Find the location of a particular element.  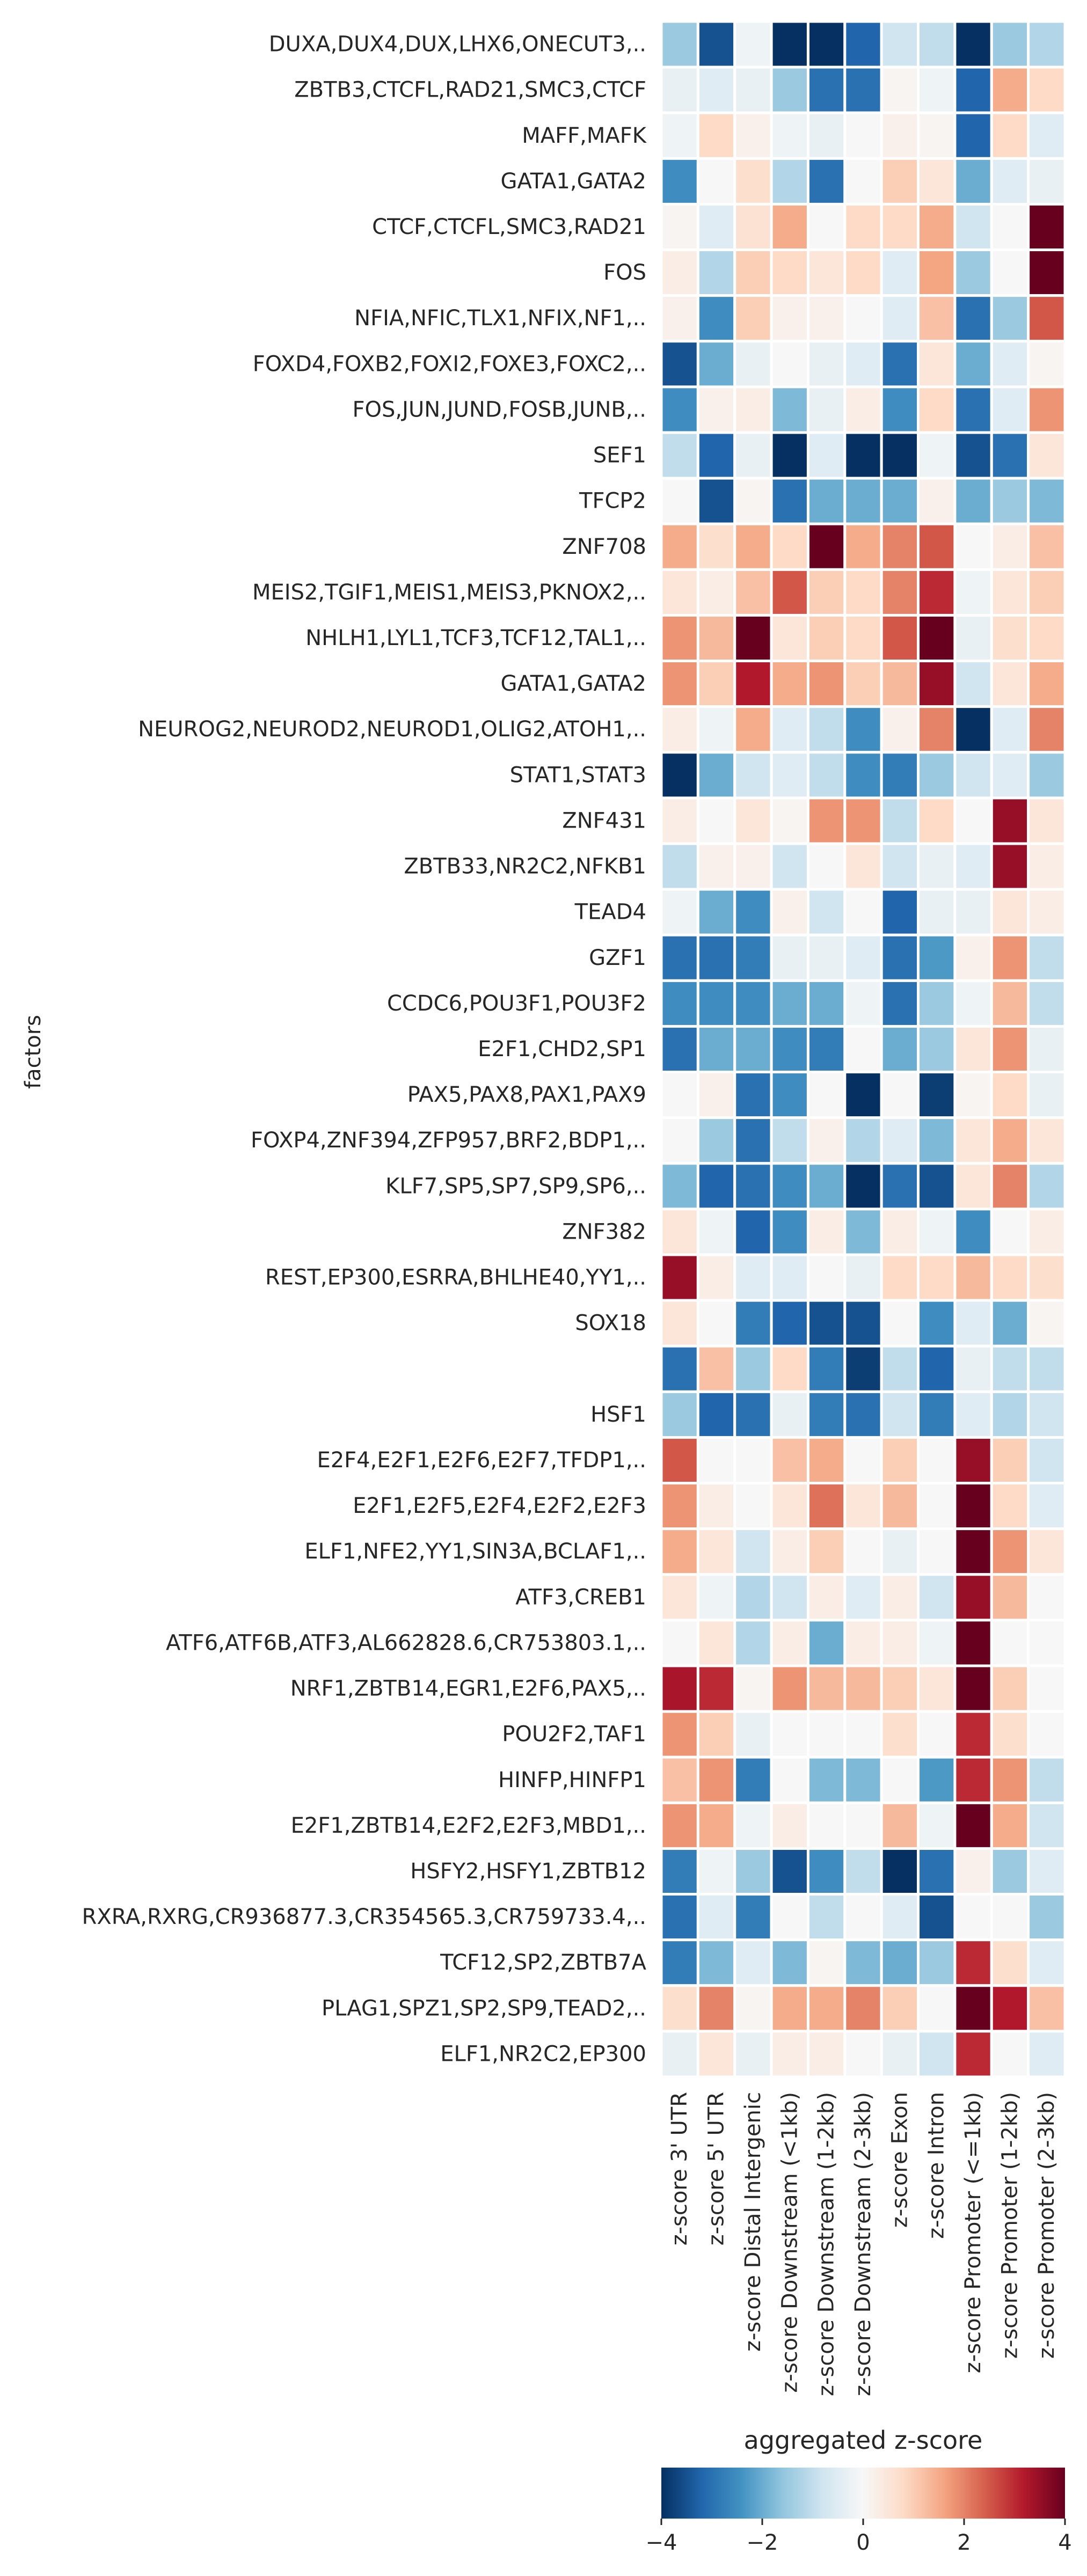

row-label: NFIA,NFIC,TLX1,NFIX,NF1,.. is located at coordinates (500, 318).